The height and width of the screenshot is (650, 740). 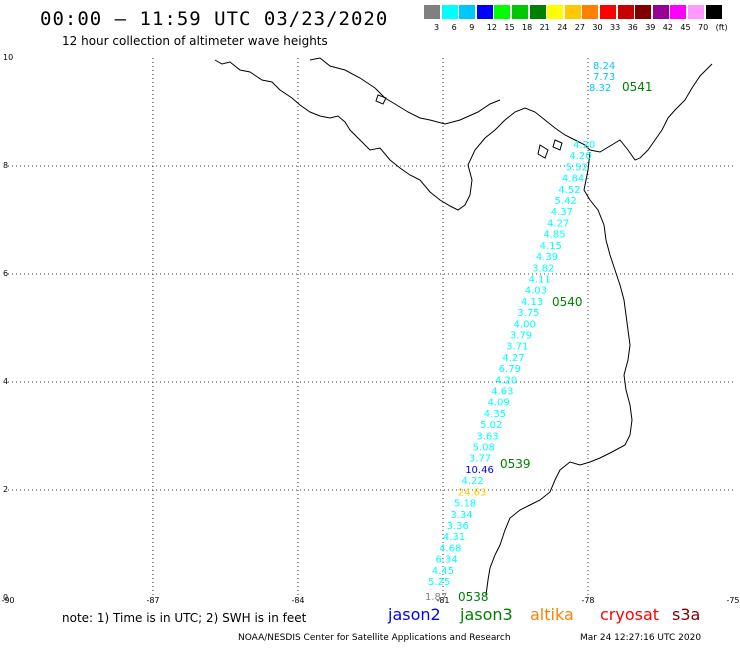 What do you see at coordinates (686, 614) in the screenshot?
I see `satellite-s3a: s3a` at bounding box center [686, 614].